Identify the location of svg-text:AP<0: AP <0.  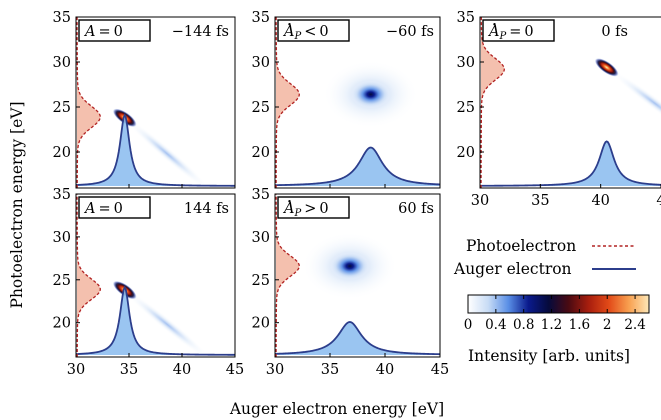
(305, 33).